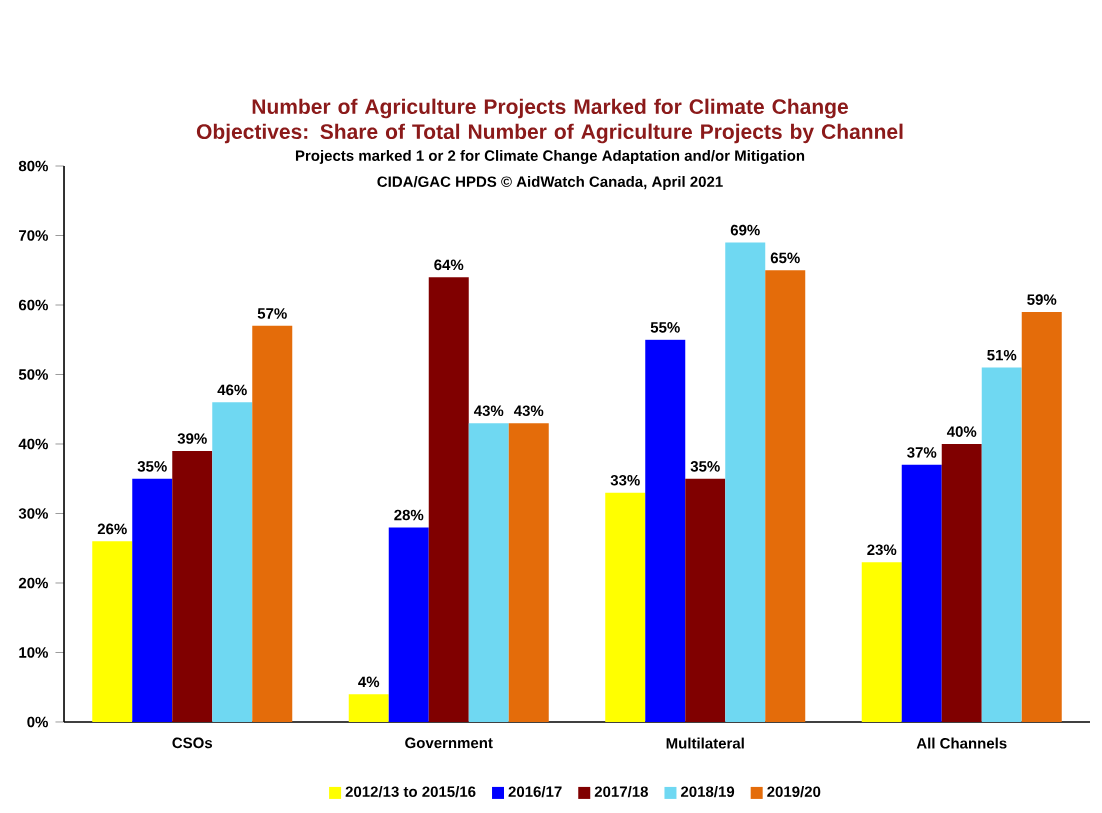 This screenshot has height=813, width=1102. Describe the element at coordinates (33, 583) in the screenshot. I see `y-tick-label: 20%` at that location.